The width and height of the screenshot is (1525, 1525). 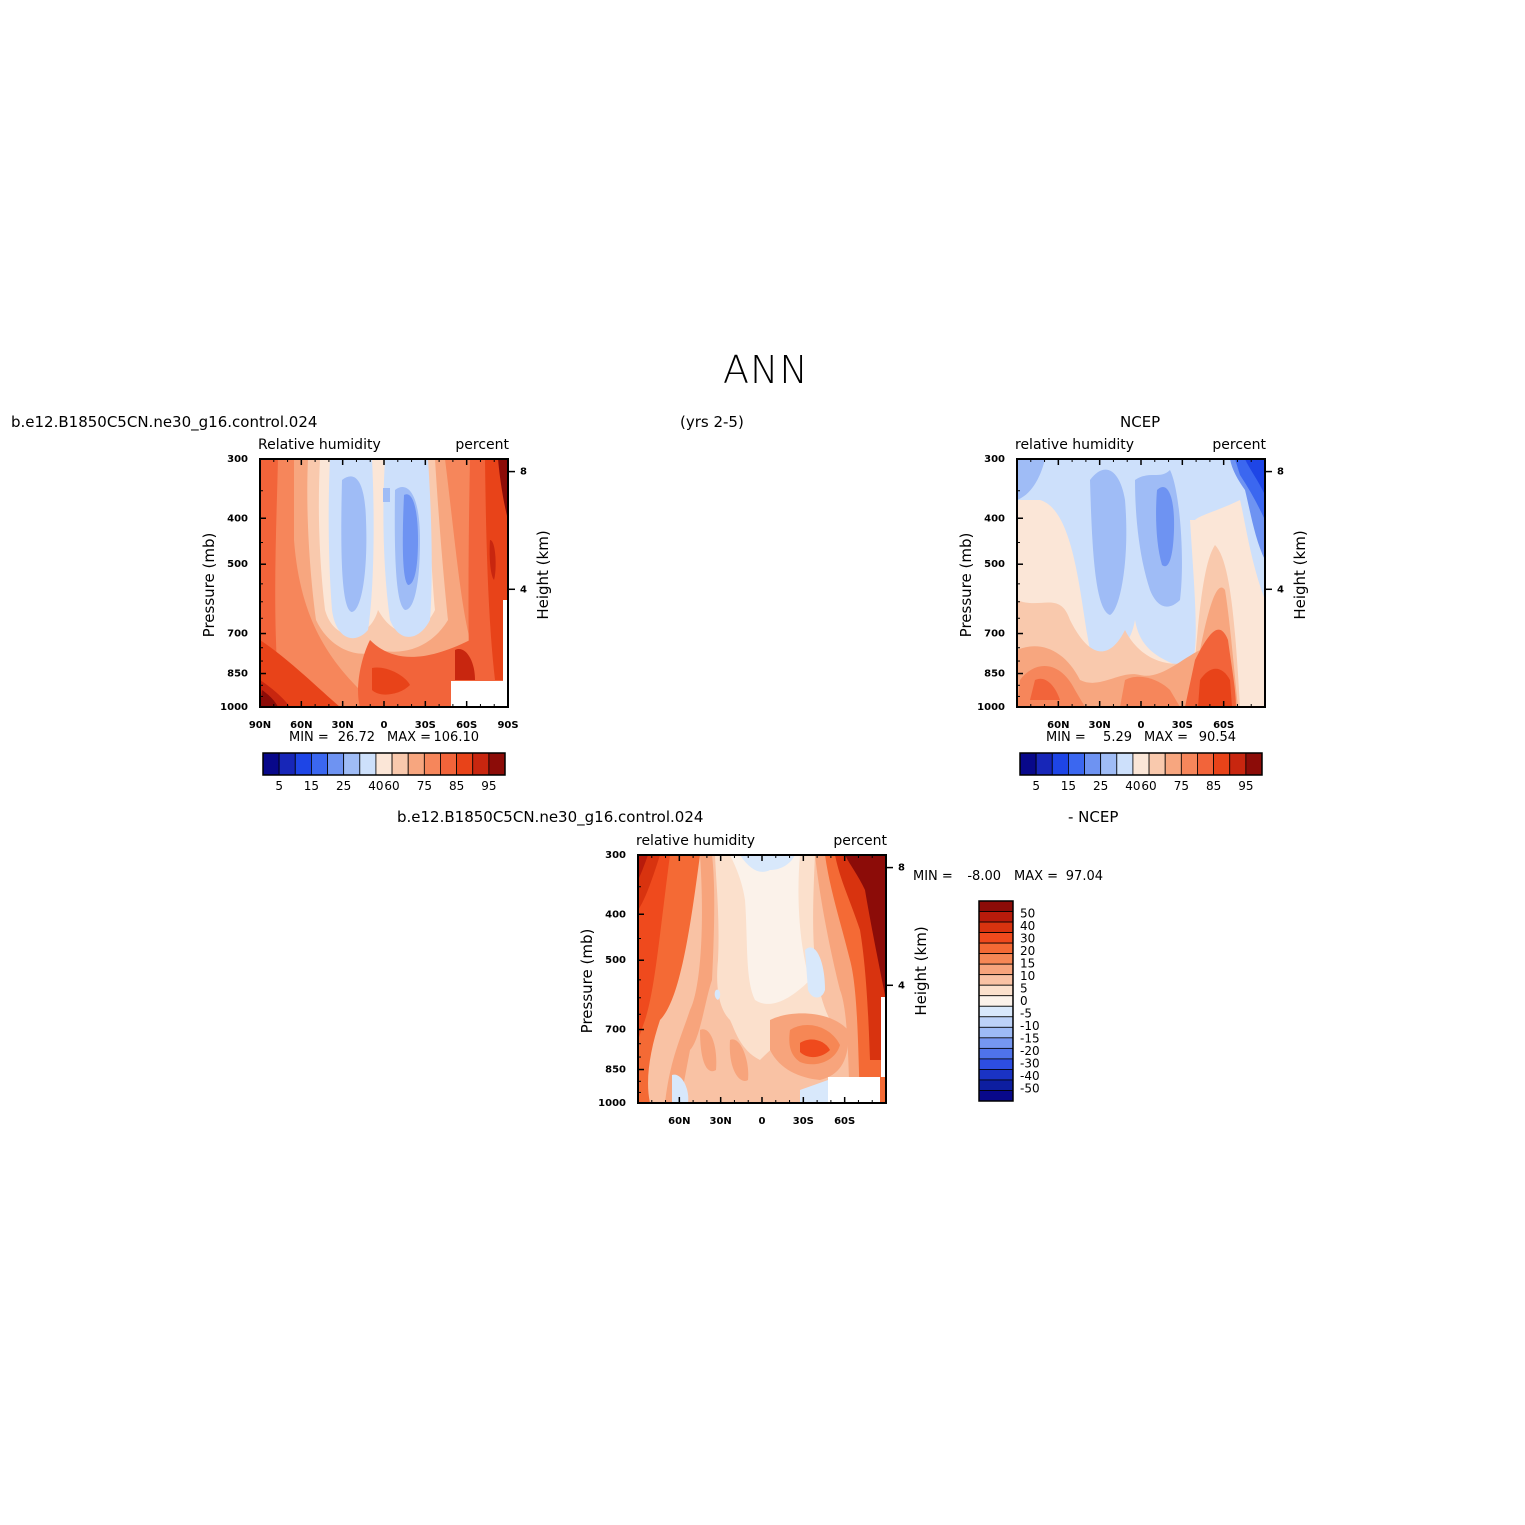 I want to click on diff-xtick-label: 0, so click(x=762, y=1121).